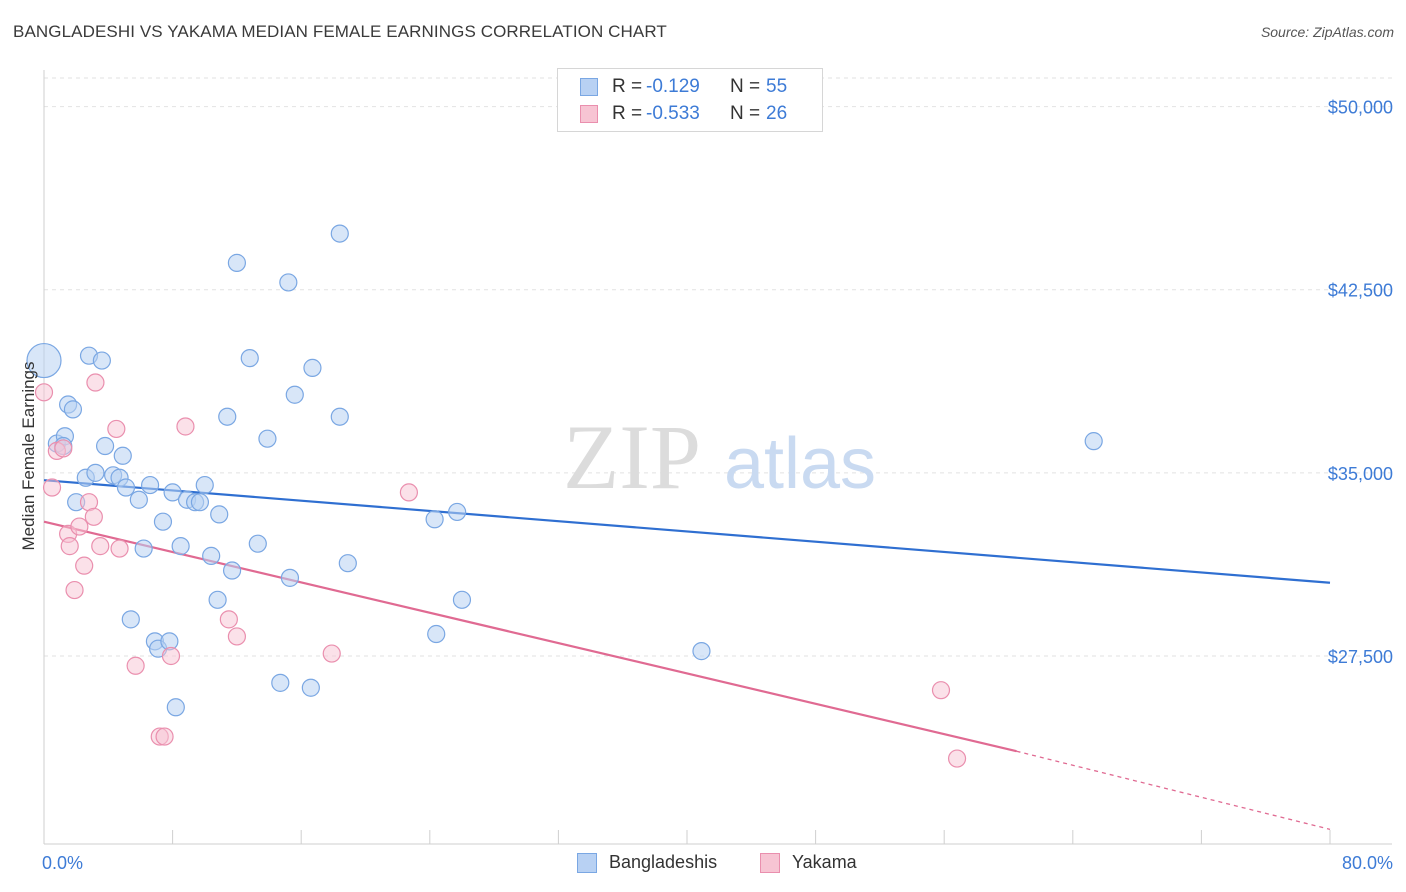 This screenshot has height=892, width=1406. What do you see at coordinates (777, 86) in the screenshot?
I see `legend-n-value: 55` at bounding box center [777, 86].